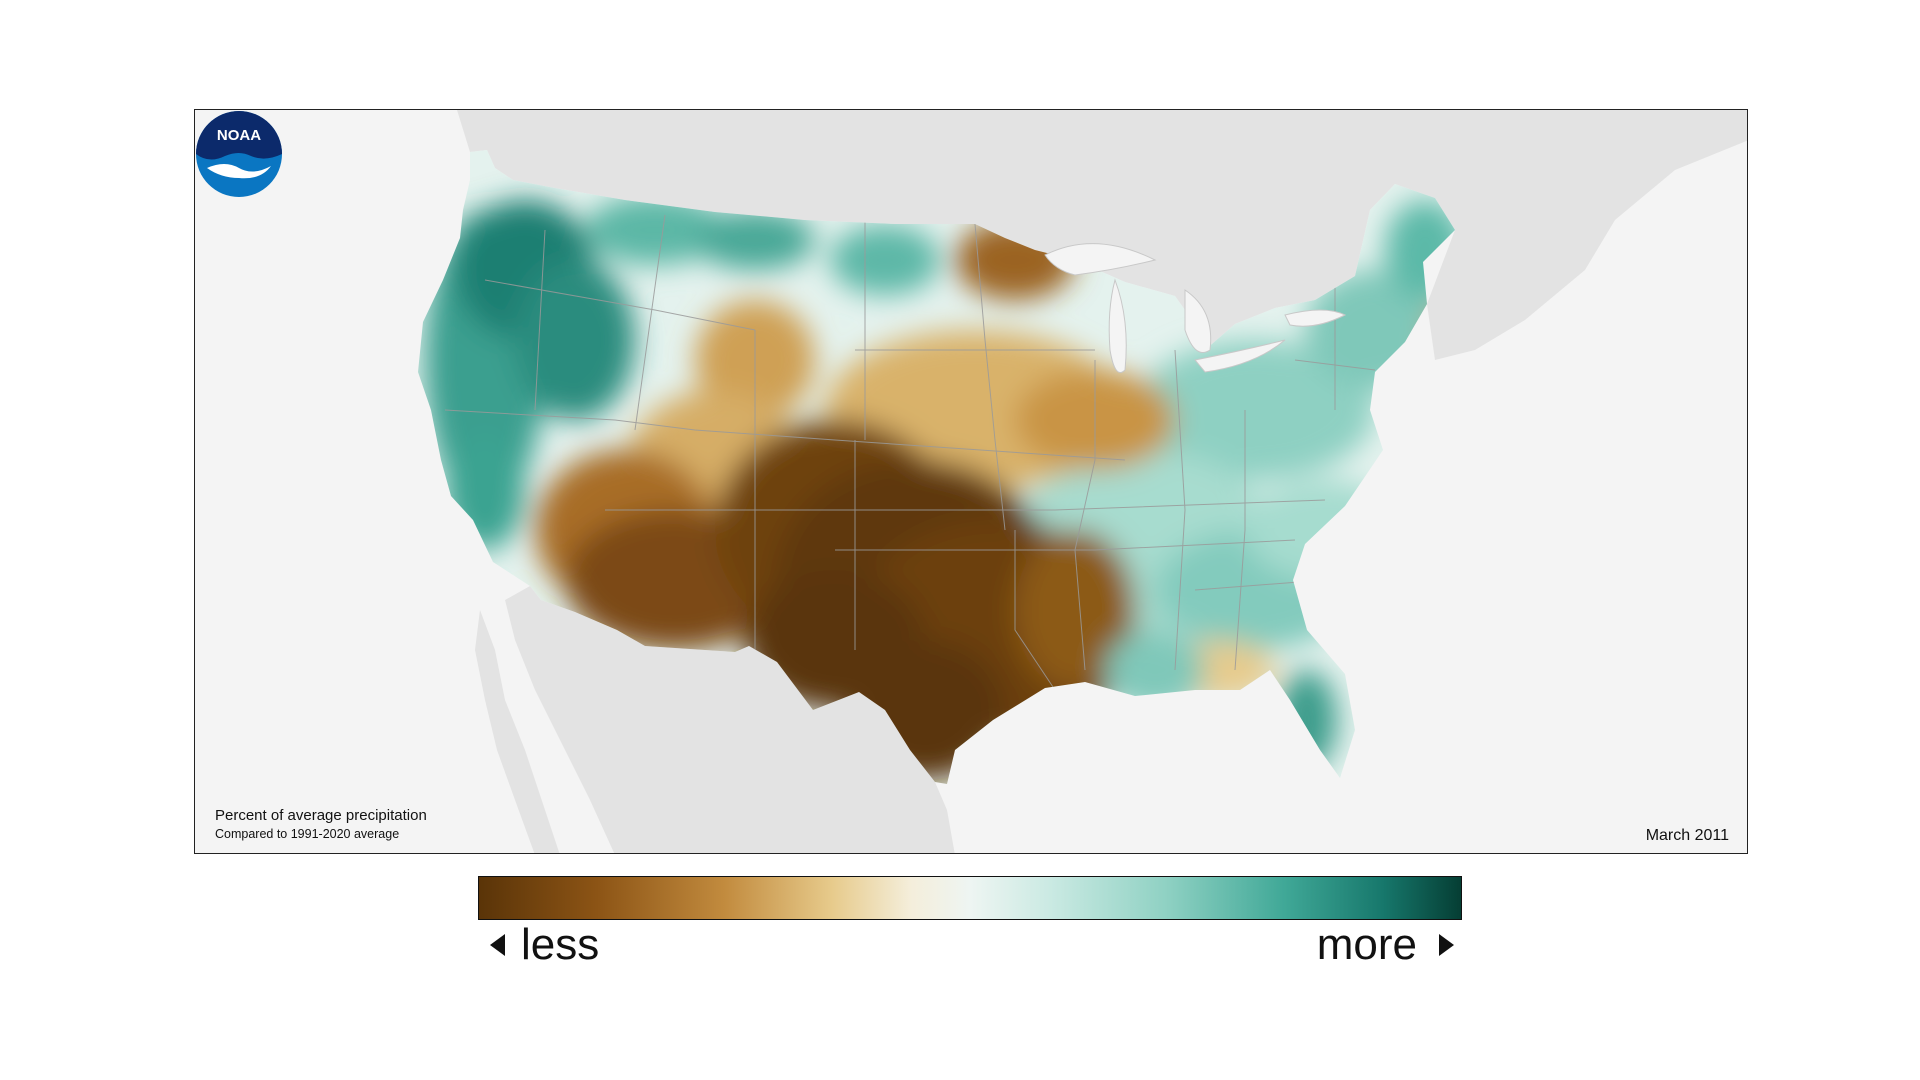  What do you see at coordinates (239, 135) in the screenshot?
I see `noaa-logo-text: NOAA` at bounding box center [239, 135].